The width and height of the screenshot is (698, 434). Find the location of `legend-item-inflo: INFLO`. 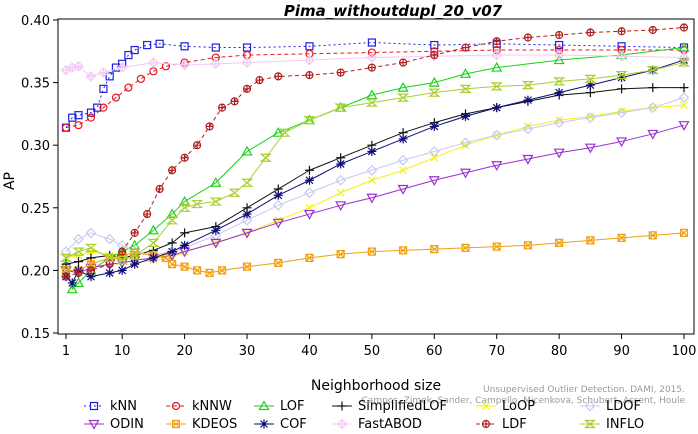

legend-item-inflo: INFLO is located at coordinates (612, 424).